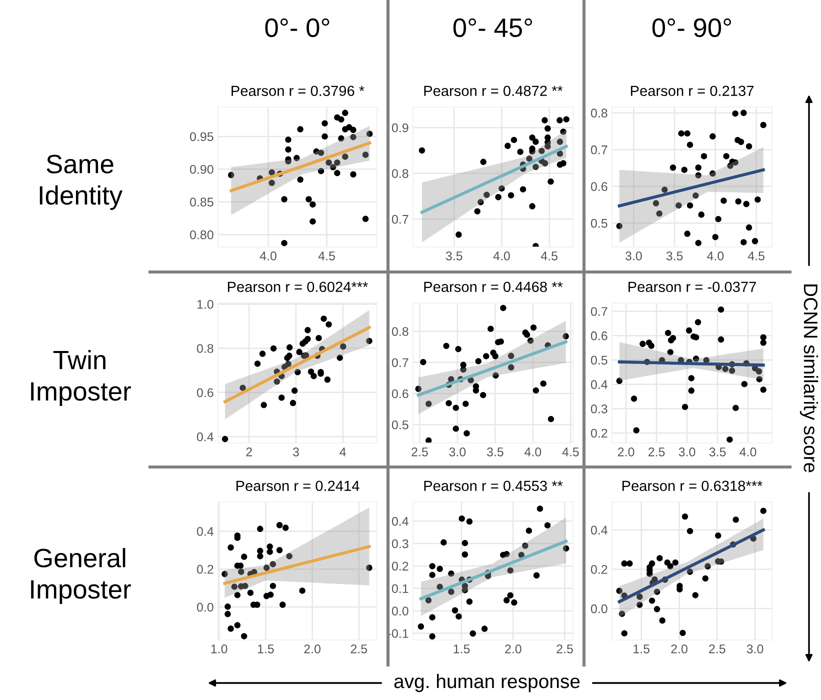 This screenshot has width=821, height=700. Describe the element at coordinates (202, 202) in the screenshot. I see `y-tick-label: 0.85` at that location.